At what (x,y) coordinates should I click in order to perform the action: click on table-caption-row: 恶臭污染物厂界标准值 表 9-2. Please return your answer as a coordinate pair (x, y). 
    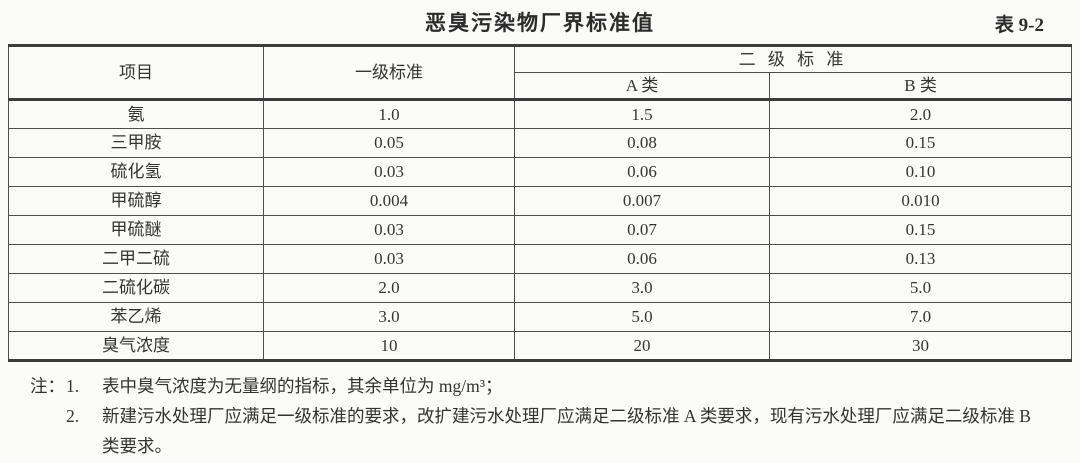
    Looking at the image, I should click on (540, 22).